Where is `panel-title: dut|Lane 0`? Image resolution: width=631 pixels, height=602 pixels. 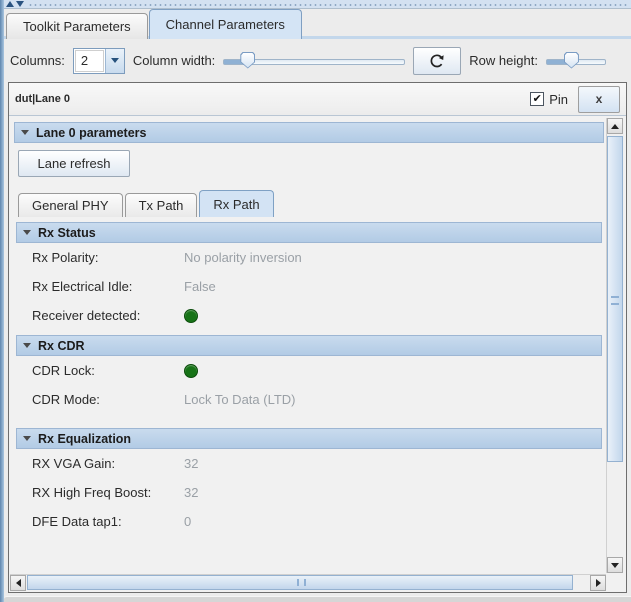
panel-title: dut|Lane 0 is located at coordinates (43, 99).